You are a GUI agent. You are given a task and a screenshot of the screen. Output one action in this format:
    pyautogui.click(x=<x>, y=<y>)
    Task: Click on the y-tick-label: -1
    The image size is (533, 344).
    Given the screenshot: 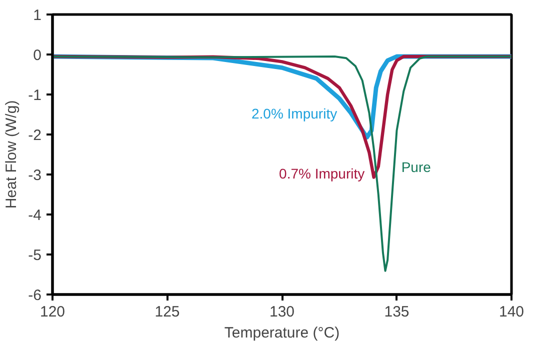 What is the action you would take?
    pyautogui.click(x=35, y=95)
    